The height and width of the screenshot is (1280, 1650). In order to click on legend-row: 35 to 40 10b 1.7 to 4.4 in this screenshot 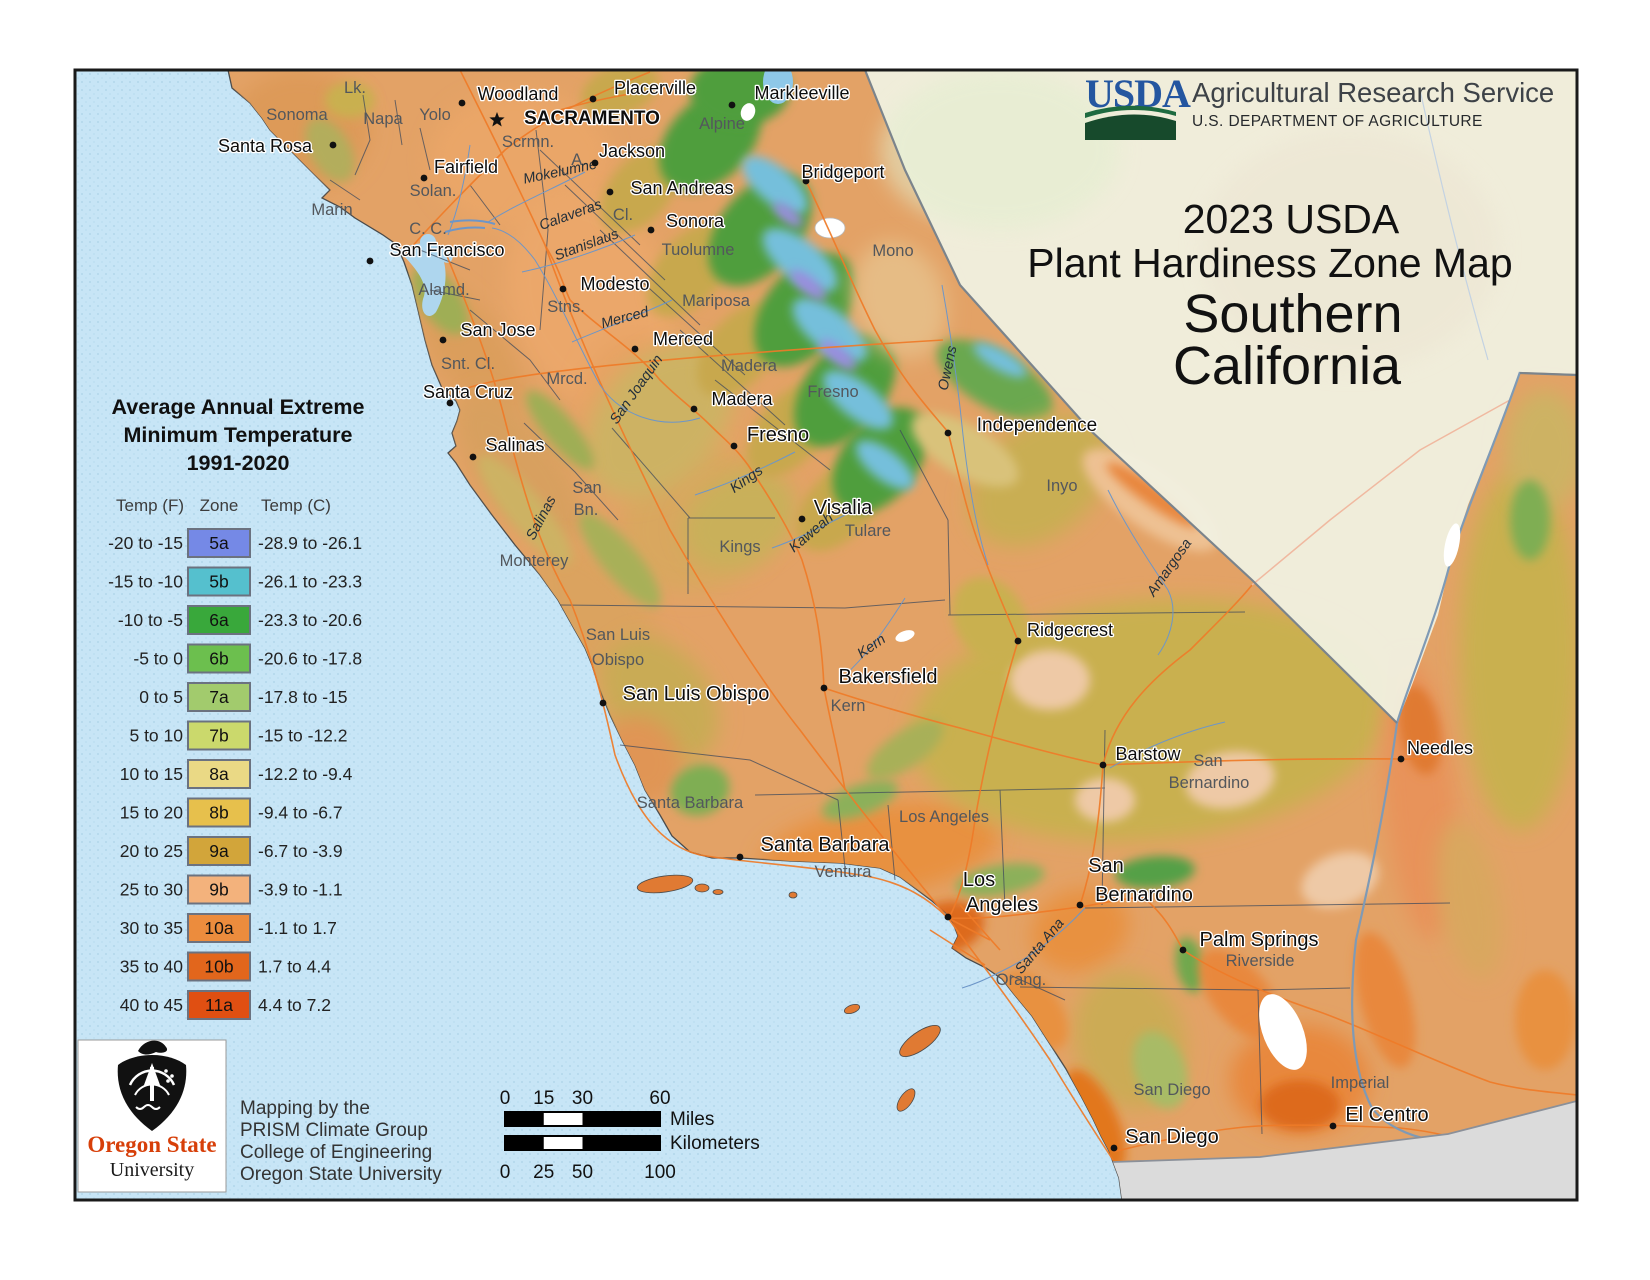, I will do `click(225, 966)`.